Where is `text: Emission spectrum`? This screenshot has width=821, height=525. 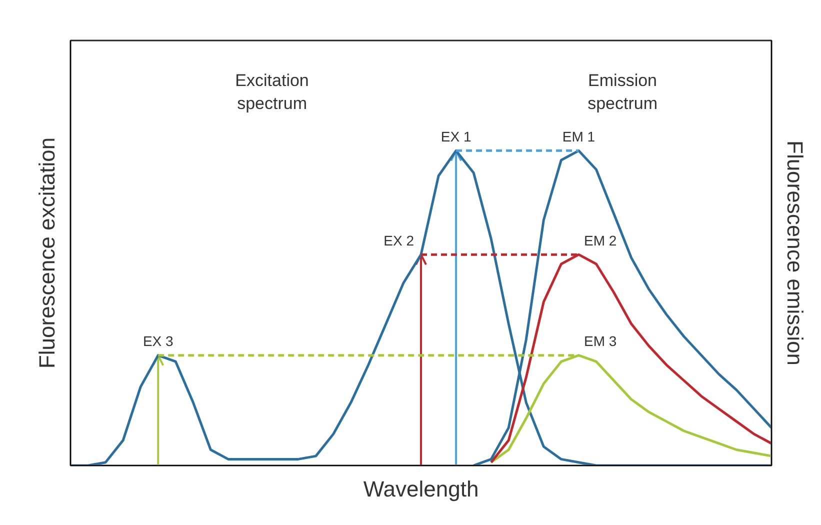
text: Emission spectrum is located at coordinates (623, 92).